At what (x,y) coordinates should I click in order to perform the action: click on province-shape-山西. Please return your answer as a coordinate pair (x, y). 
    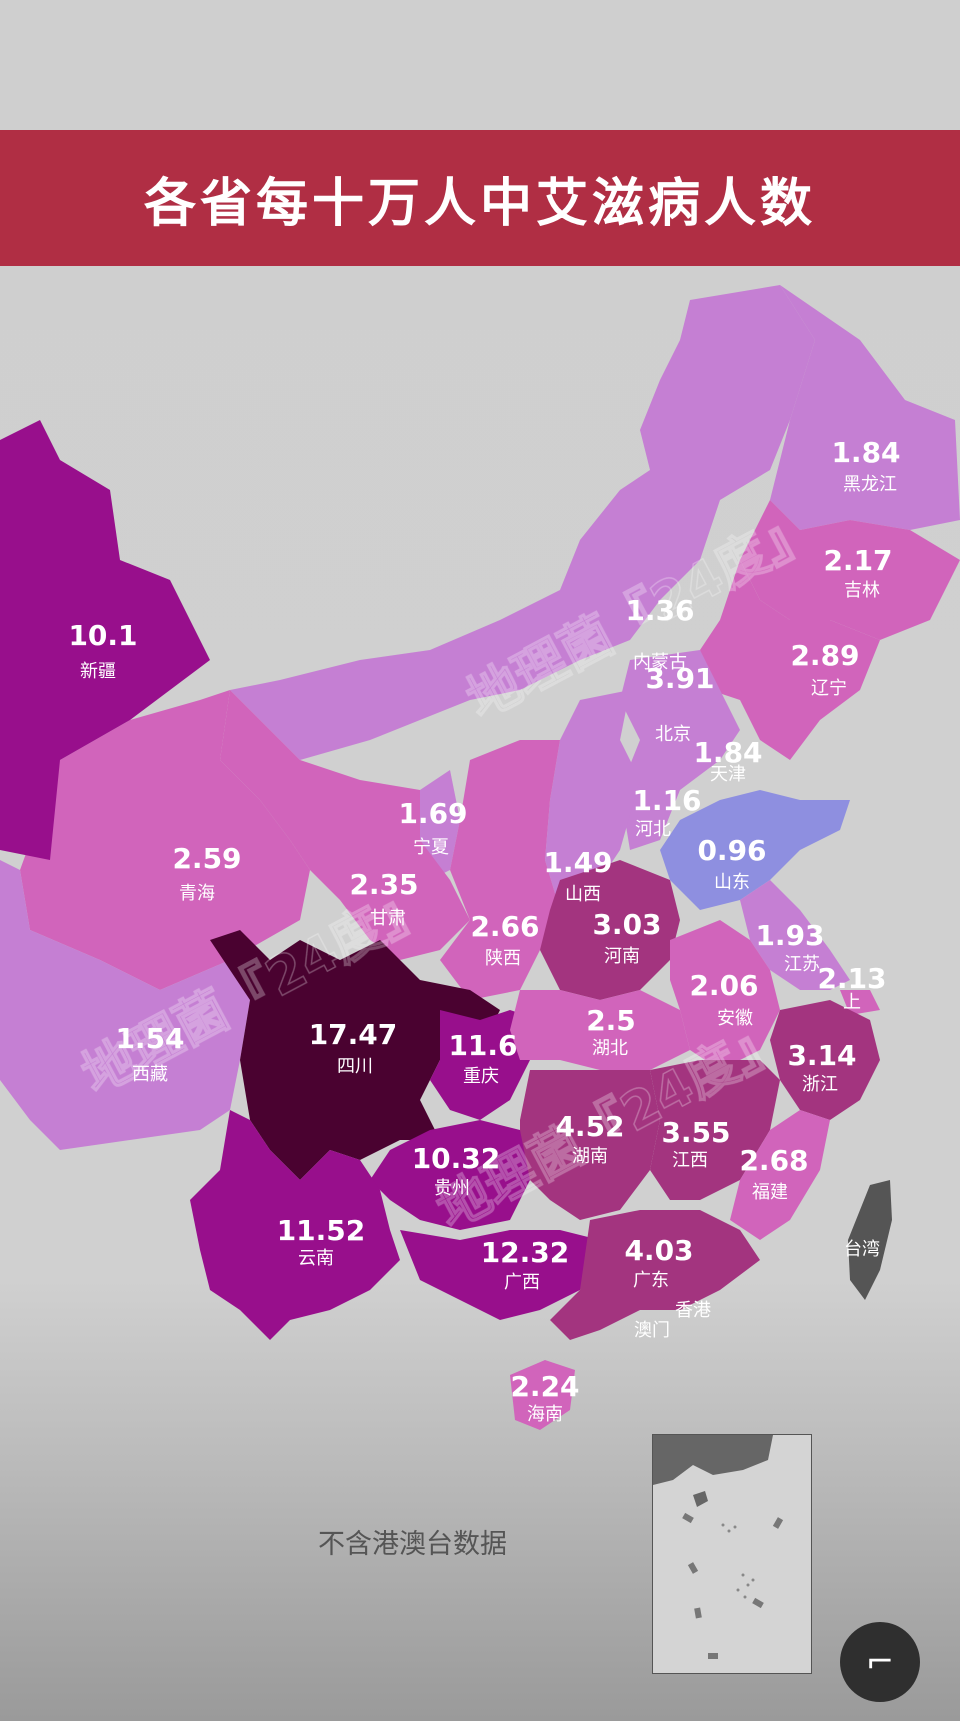
    Looking at the image, I should click on (592, 800).